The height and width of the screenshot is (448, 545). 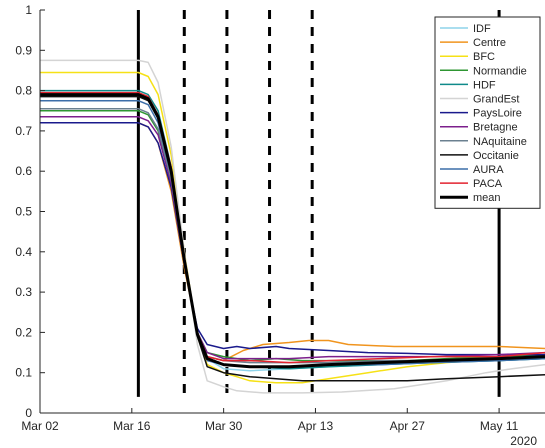 What do you see at coordinates (523, 441) in the screenshot?
I see `x-secondary-label: 2020` at bounding box center [523, 441].